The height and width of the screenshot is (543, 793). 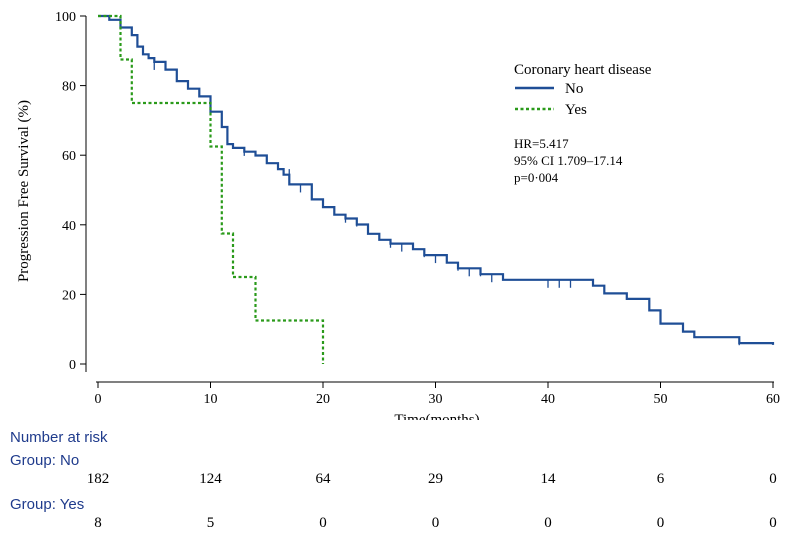 What do you see at coordinates (24, 191) in the screenshot?
I see `y-axis-label: Progression Free Survival (%)` at bounding box center [24, 191].